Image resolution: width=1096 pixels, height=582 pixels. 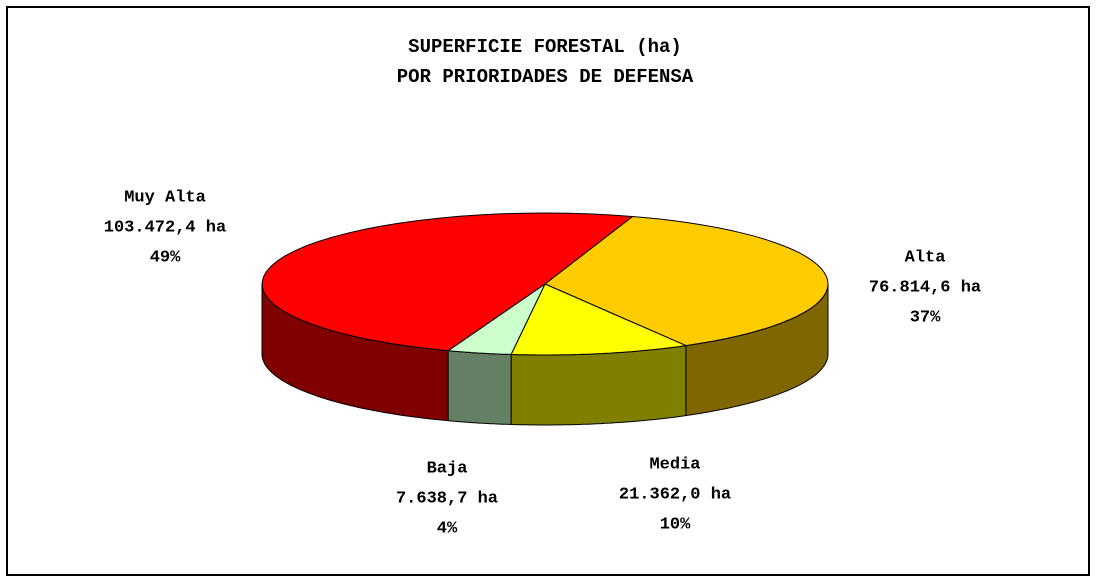 I want to click on percent-label: 10%, so click(x=675, y=524).